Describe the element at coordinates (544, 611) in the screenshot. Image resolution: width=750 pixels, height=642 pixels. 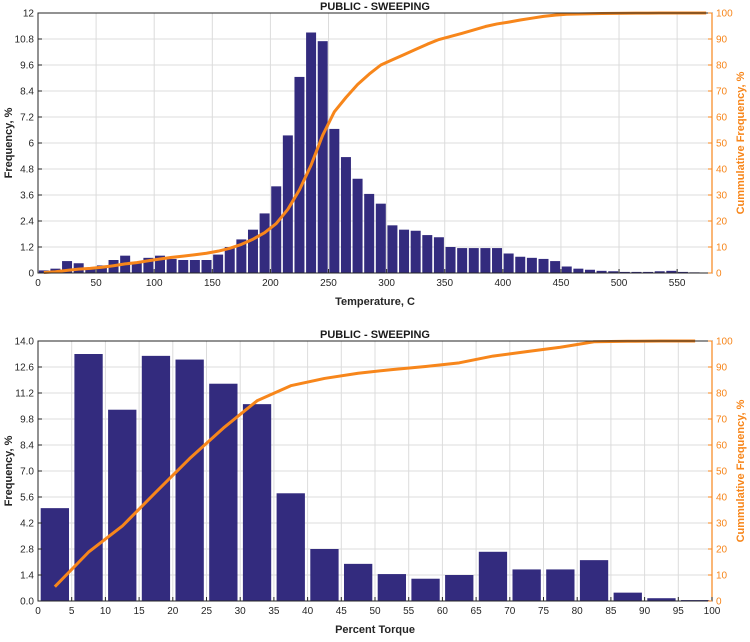
I see `x-tick-label: 75` at that location.